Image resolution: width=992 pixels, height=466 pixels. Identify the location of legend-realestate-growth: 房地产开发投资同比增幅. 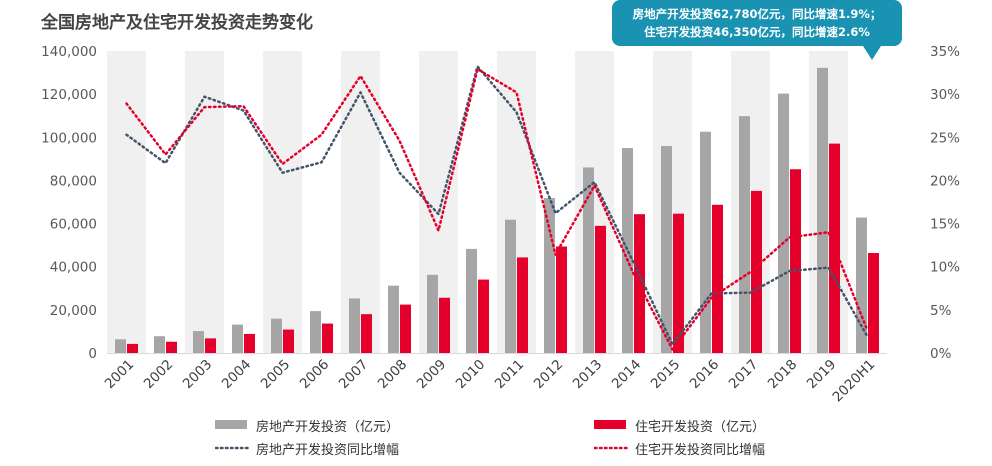
(307, 448).